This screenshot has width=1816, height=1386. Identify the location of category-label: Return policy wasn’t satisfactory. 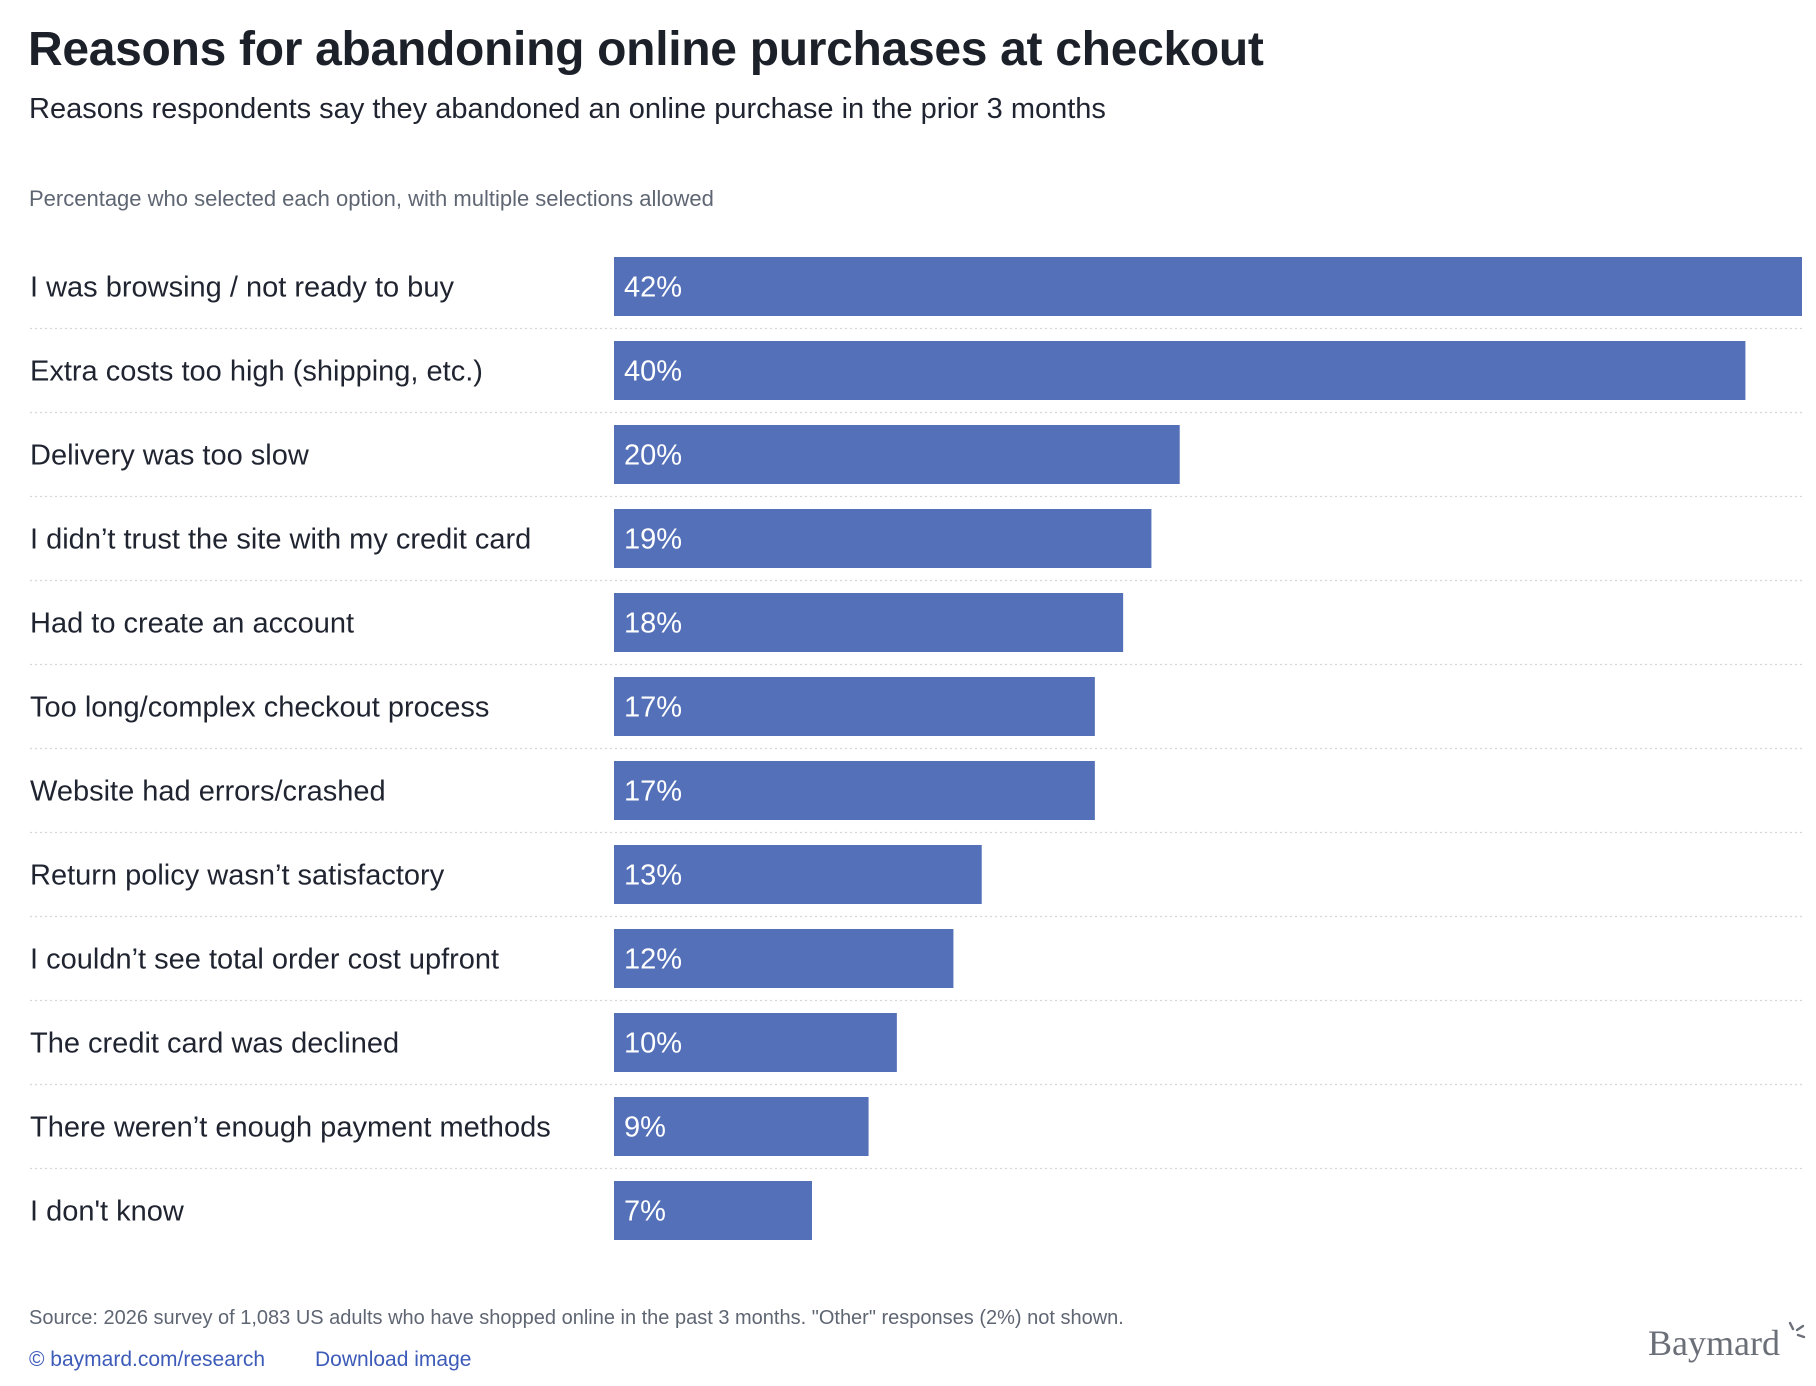
(237, 876).